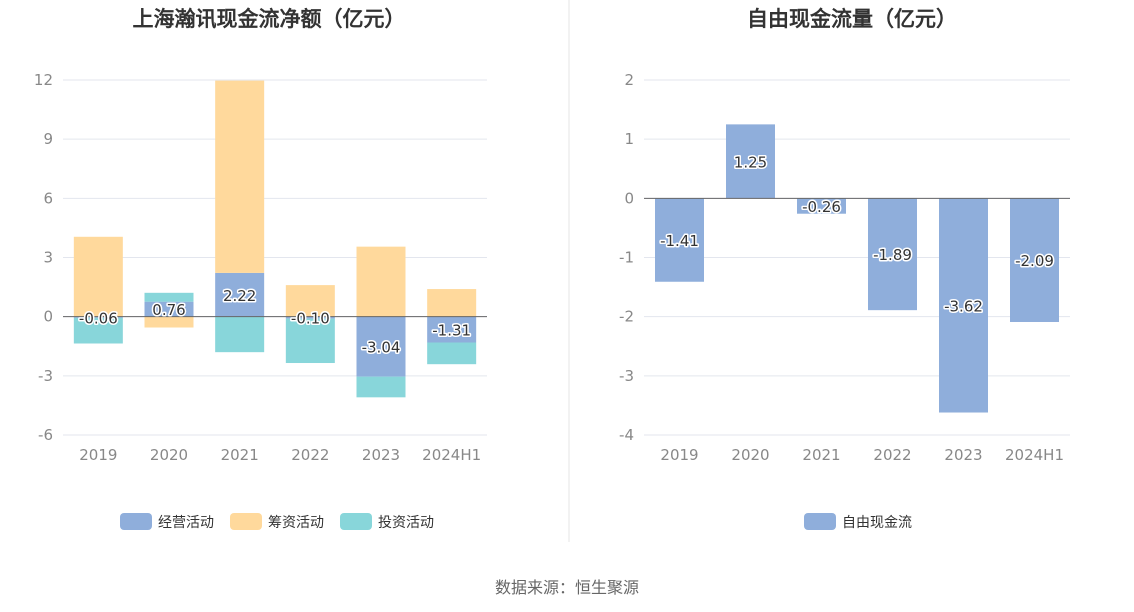  I want to click on data-label: 1.25, so click(750, 162).